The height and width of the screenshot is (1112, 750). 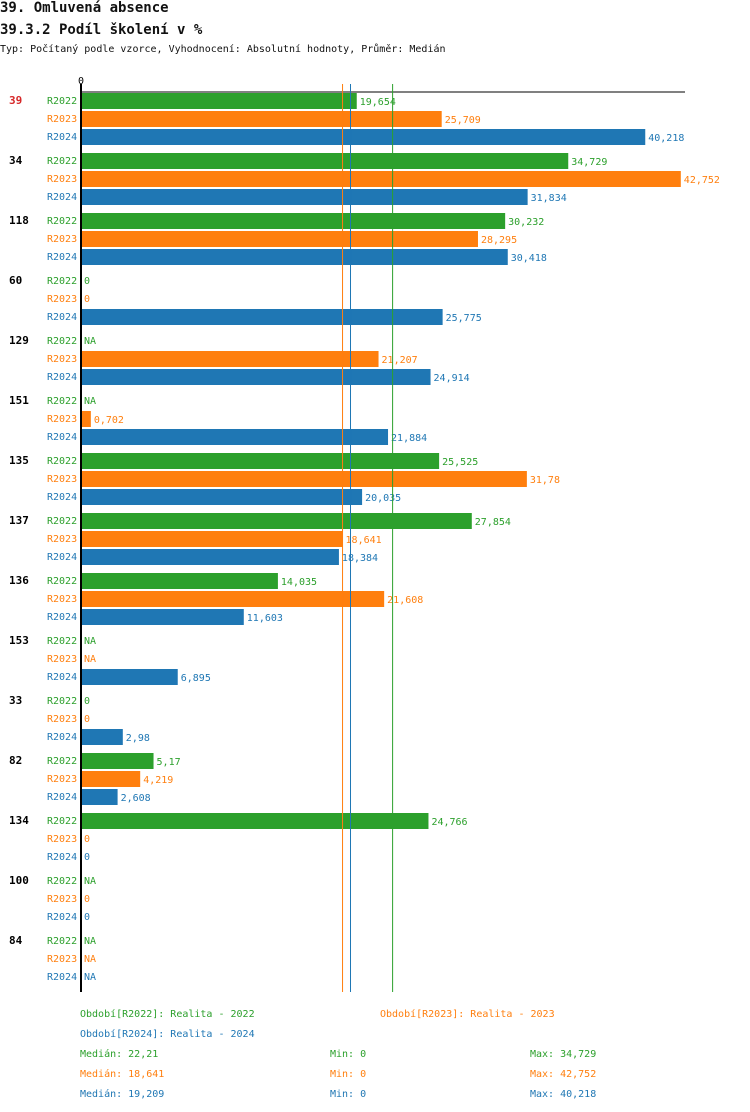 I want to click on value-label: 20,035, so click(x=383, y=498).